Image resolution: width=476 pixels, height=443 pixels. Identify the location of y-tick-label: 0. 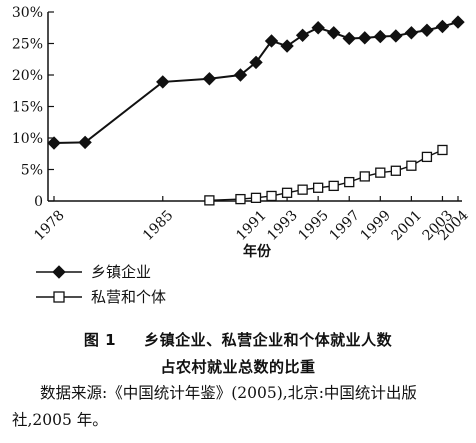
(38, 202).